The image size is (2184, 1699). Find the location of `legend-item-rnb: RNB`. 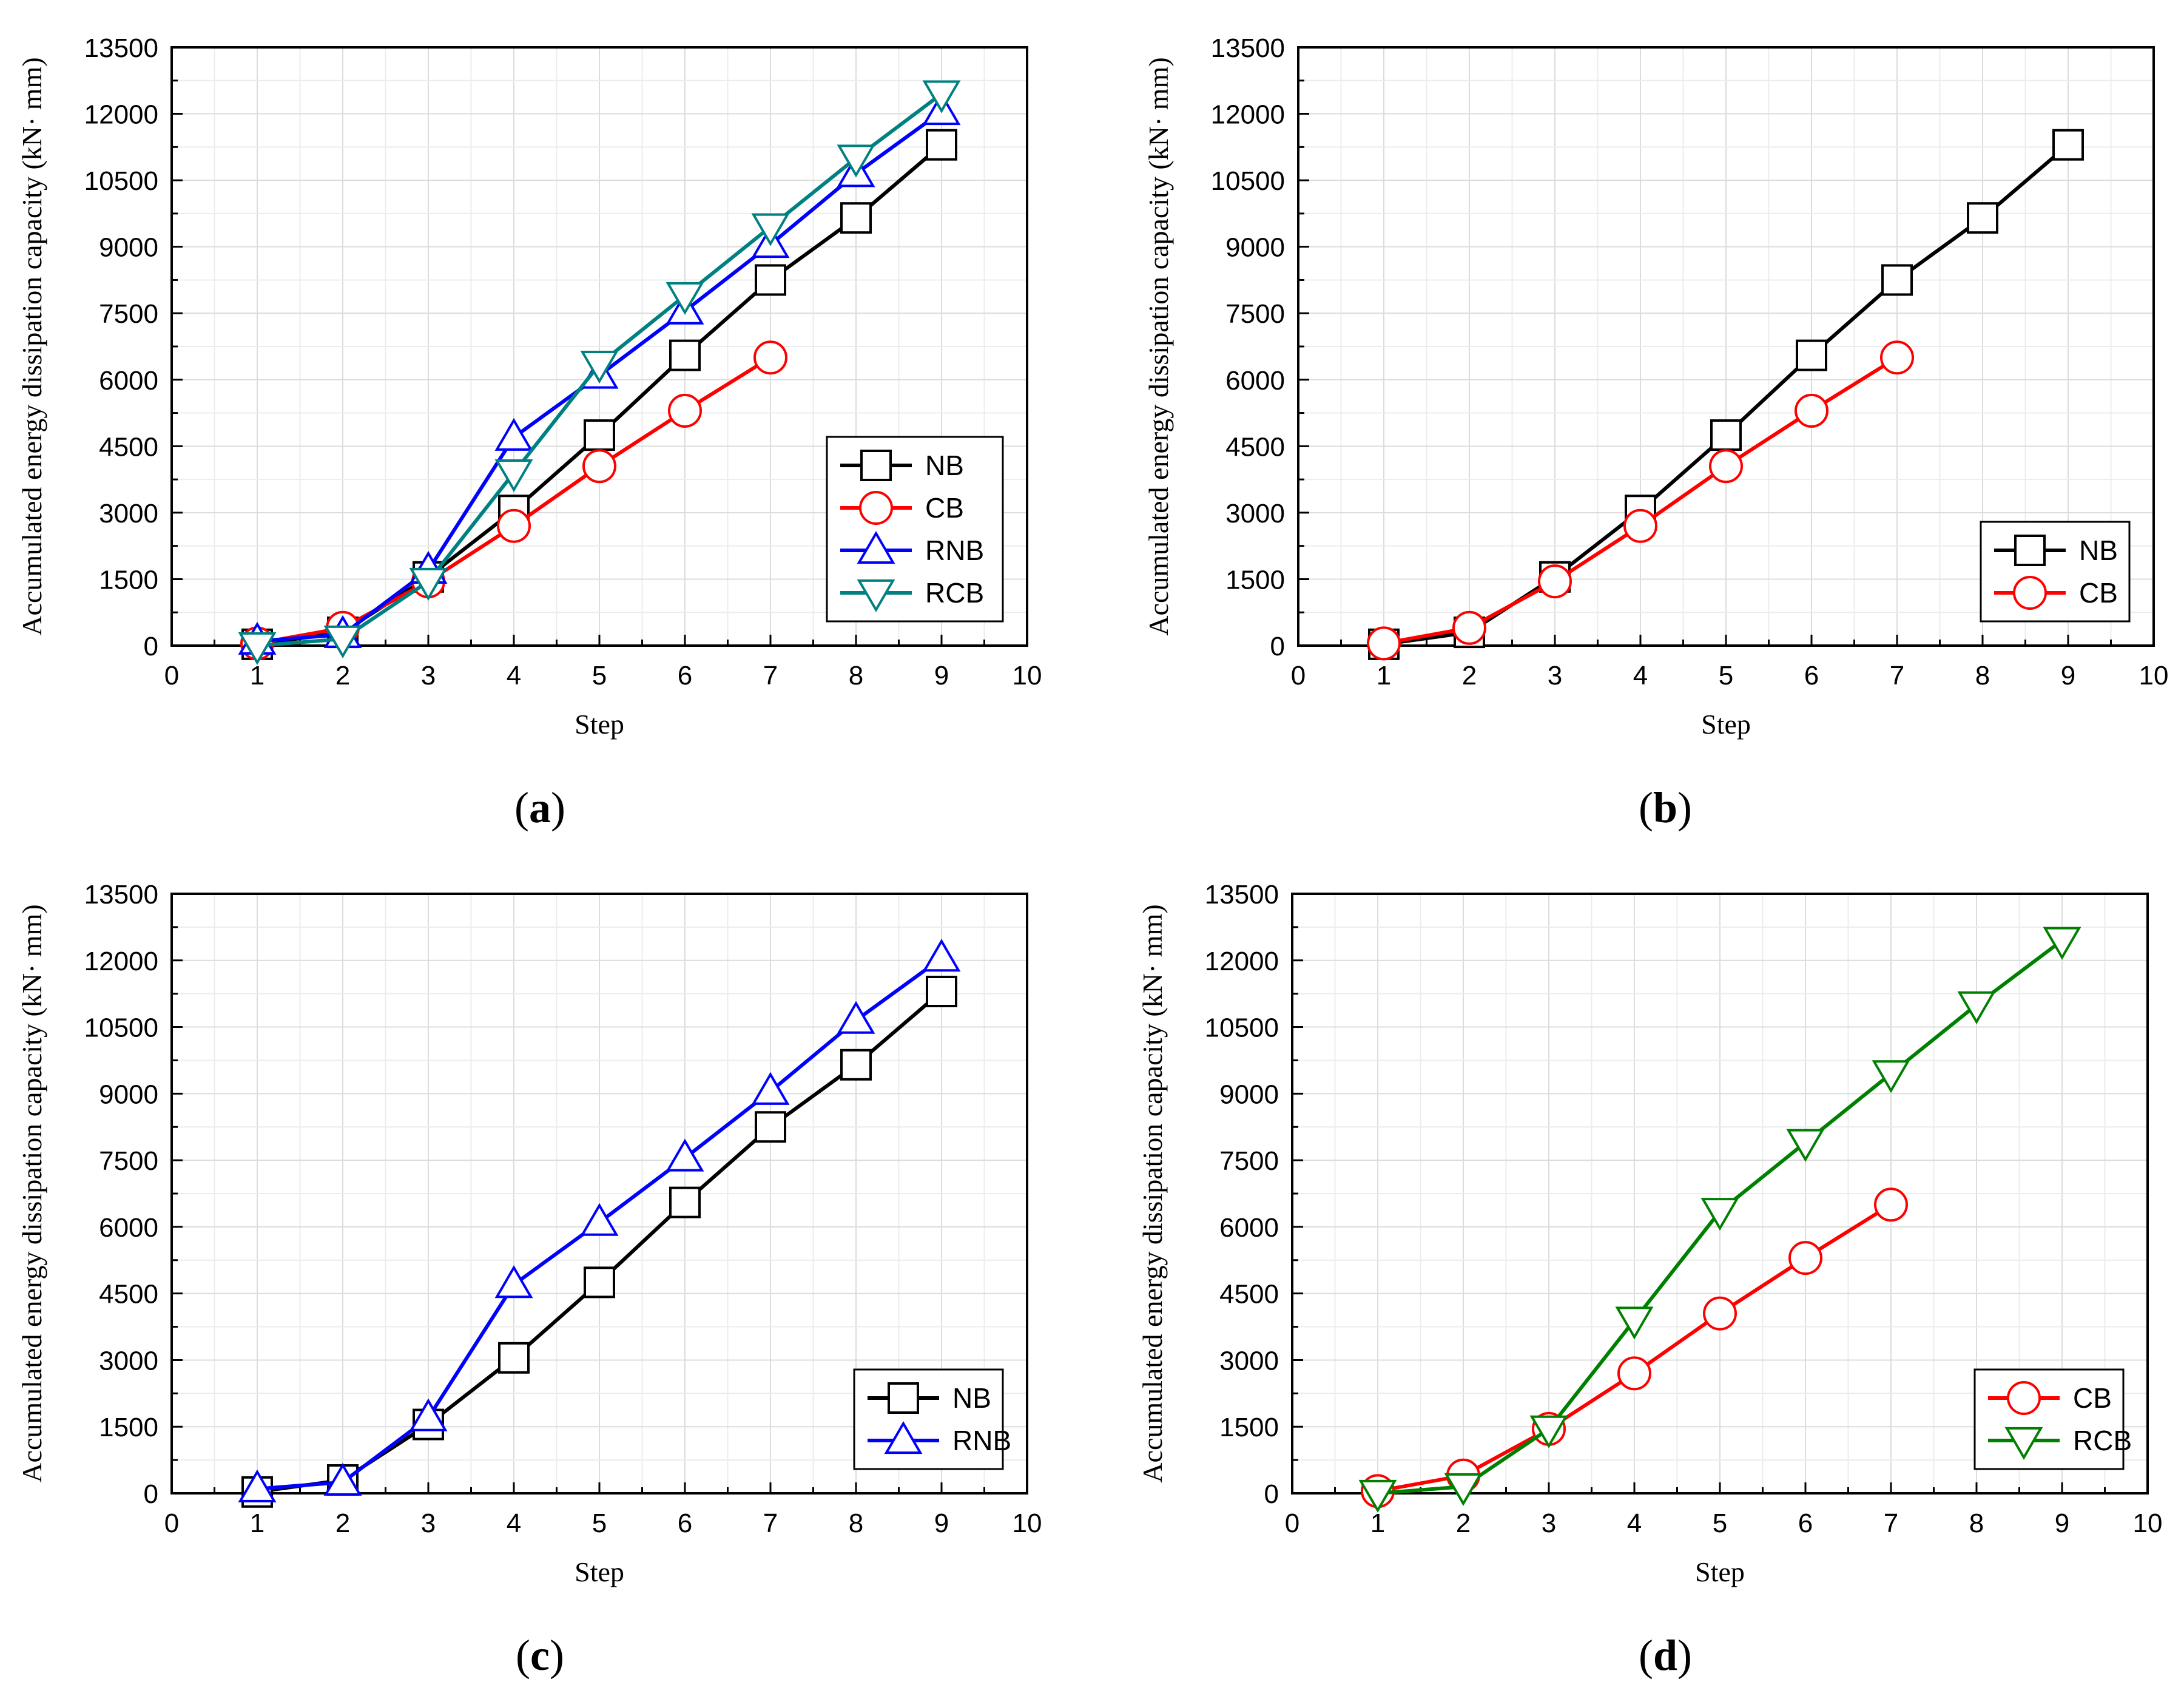

legend-item-rnb: RNB is located at coordinates (939, 1438).